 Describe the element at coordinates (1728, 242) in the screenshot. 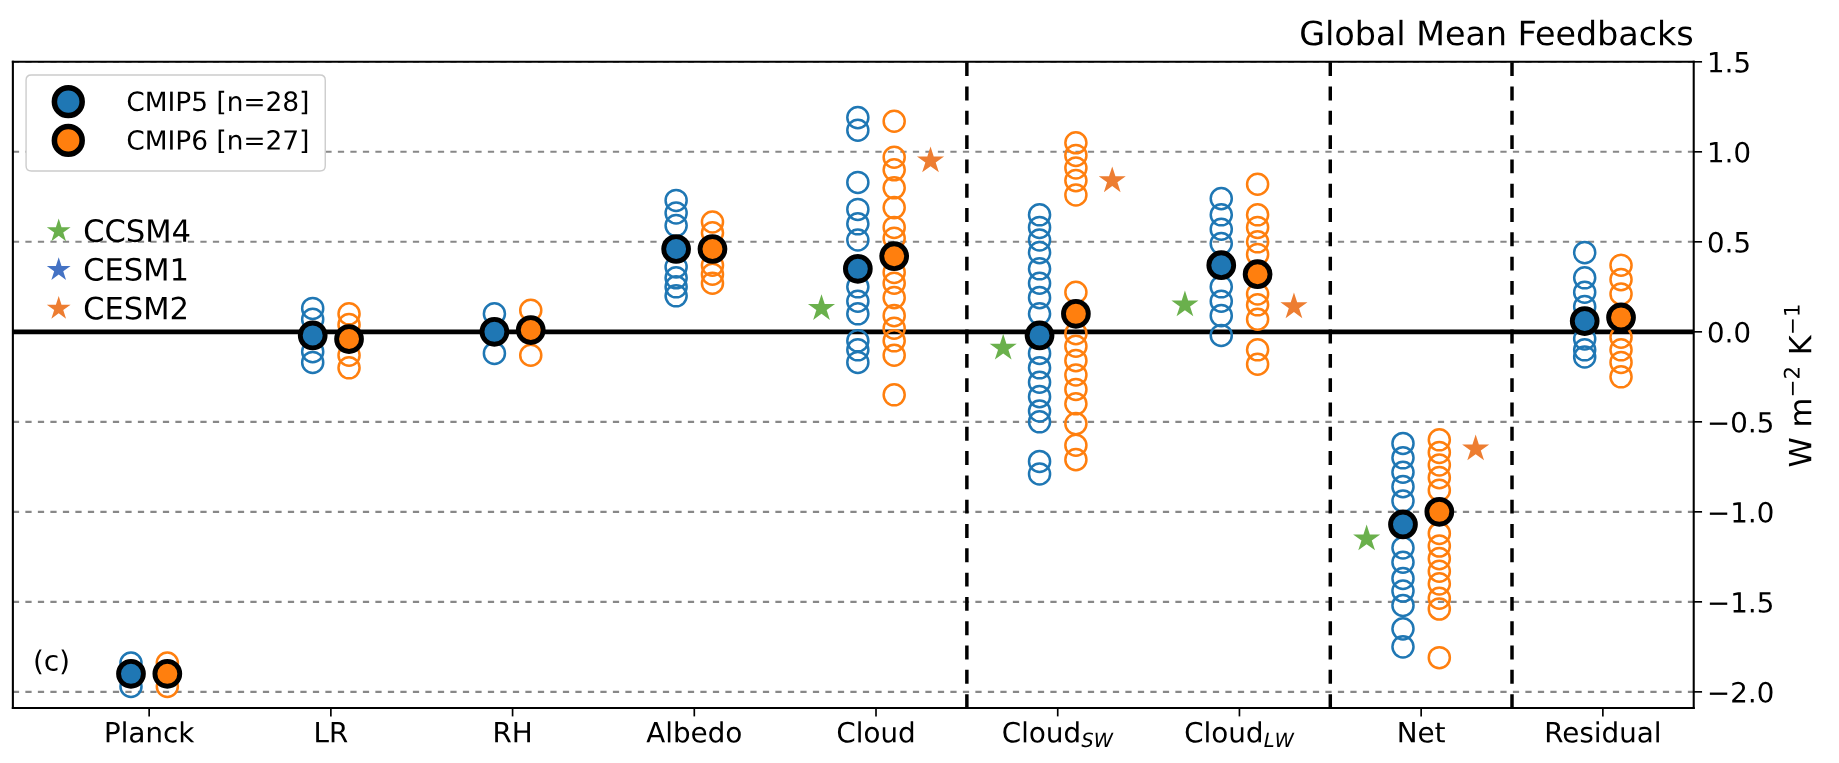

I see `y-tick-label: 0.5` at that location.